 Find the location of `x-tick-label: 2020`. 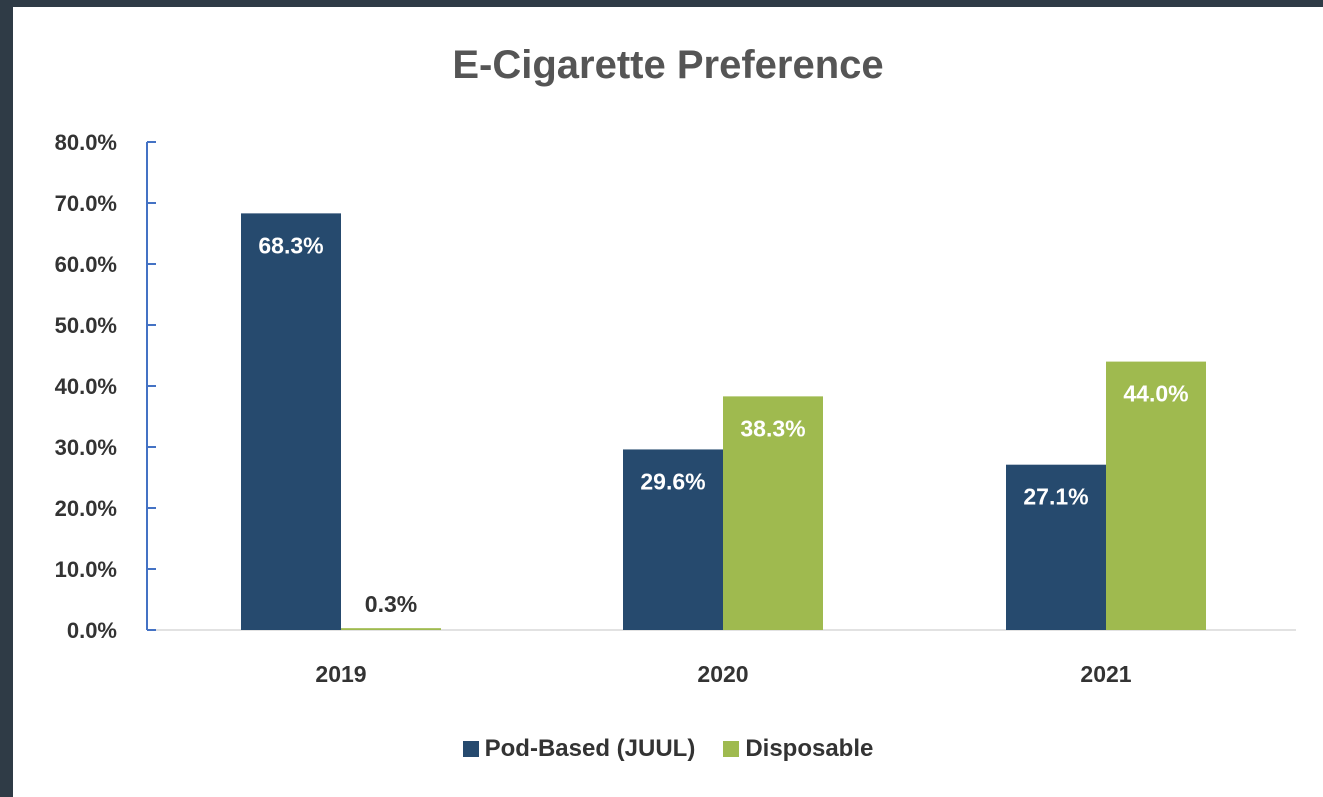

x-tick-label: 2020 is located at coordinates (722, 674).